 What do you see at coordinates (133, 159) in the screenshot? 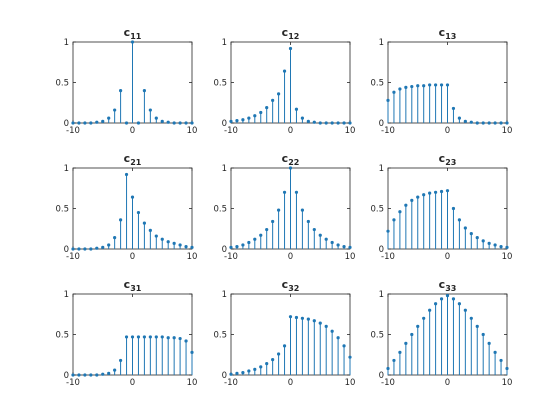
I see `subplot-title: c21` at bounding box center [133, 159].